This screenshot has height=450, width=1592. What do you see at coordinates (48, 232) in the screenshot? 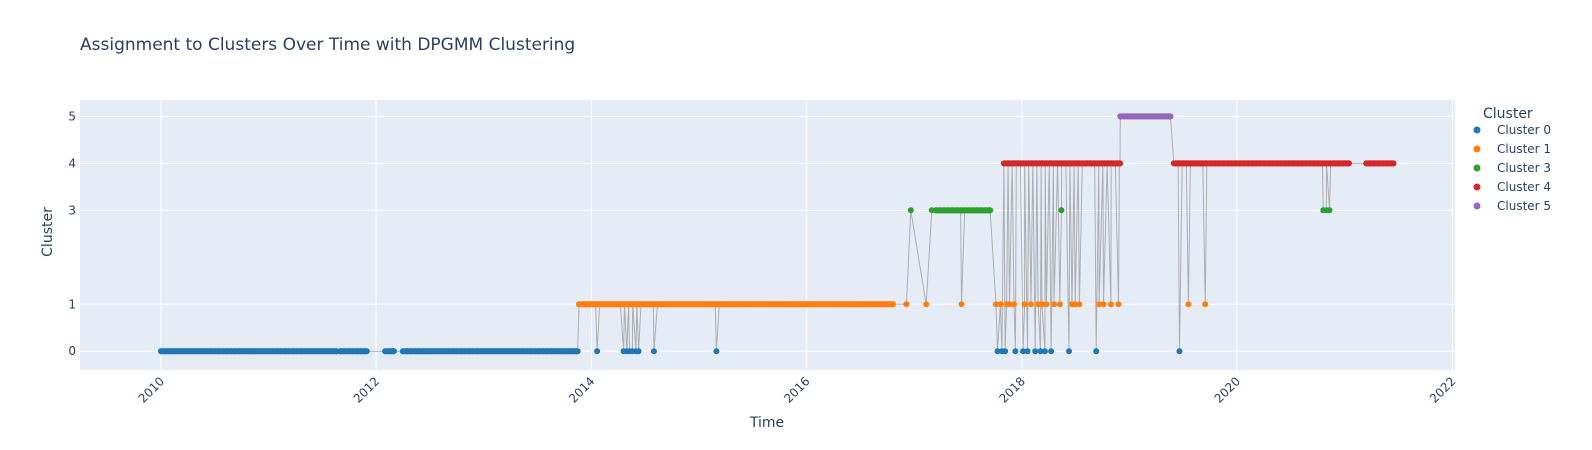
I see `y-axis-title: Cluster` at bounding box center [48, 232].